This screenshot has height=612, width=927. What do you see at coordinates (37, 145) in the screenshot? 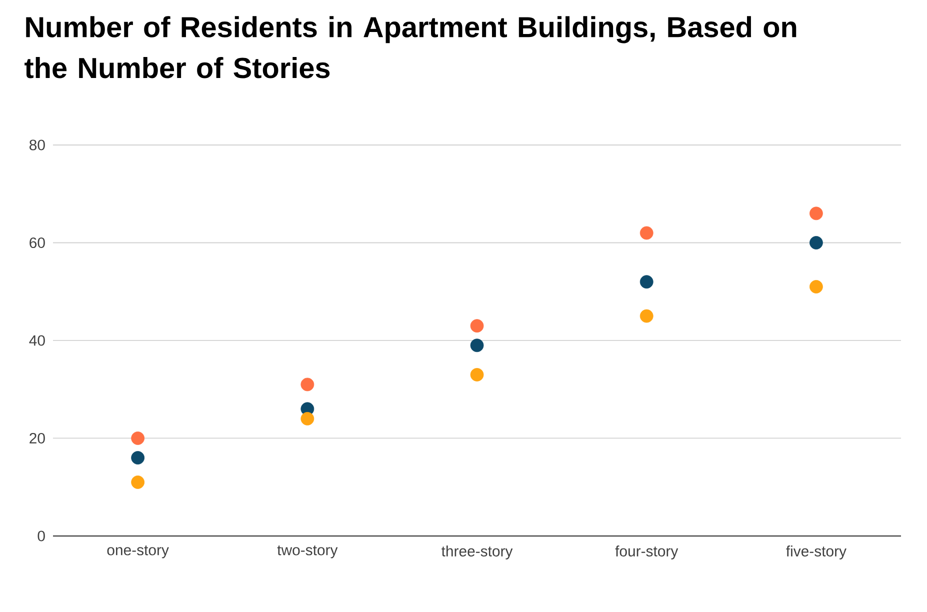
I see `y-tick-label: 80` at bounding box center [37, 145].